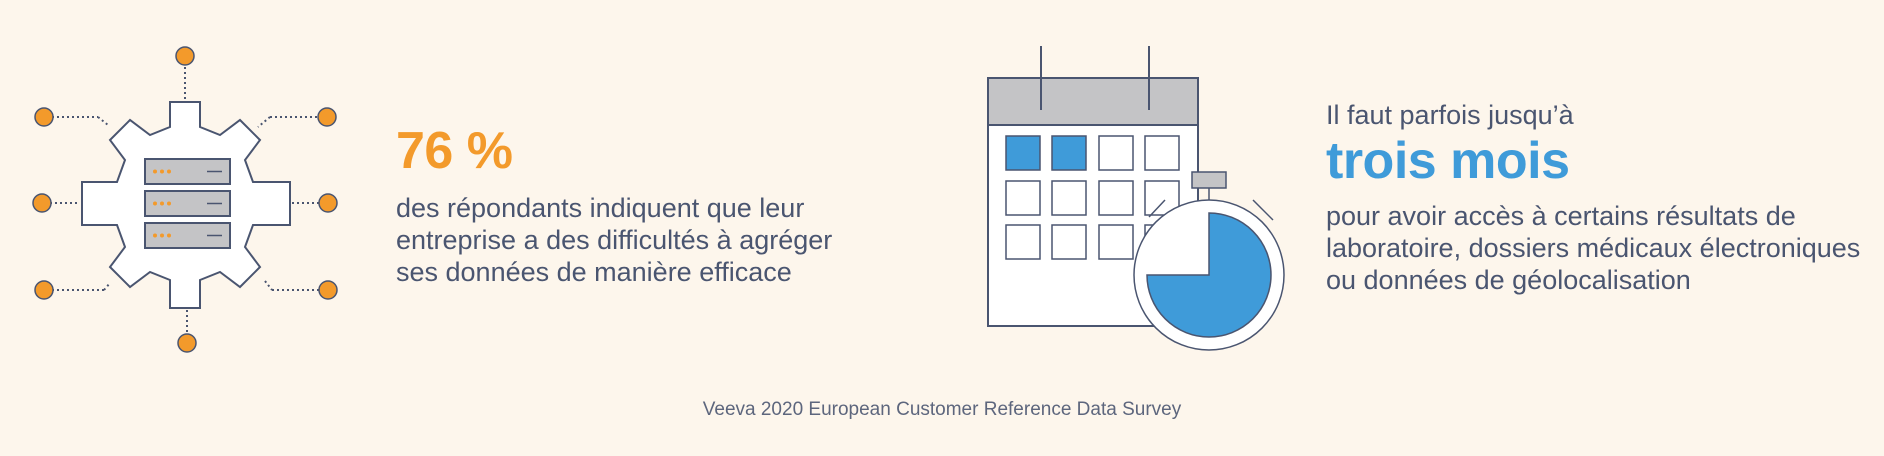 Image resolution: width=1884 pixels, height=456 pixels. What do you see at coordinates (594, 272) in the screenshot?
I see `stat-left-description-line: ses données de manière efficace` at bounding box center [594, 272].